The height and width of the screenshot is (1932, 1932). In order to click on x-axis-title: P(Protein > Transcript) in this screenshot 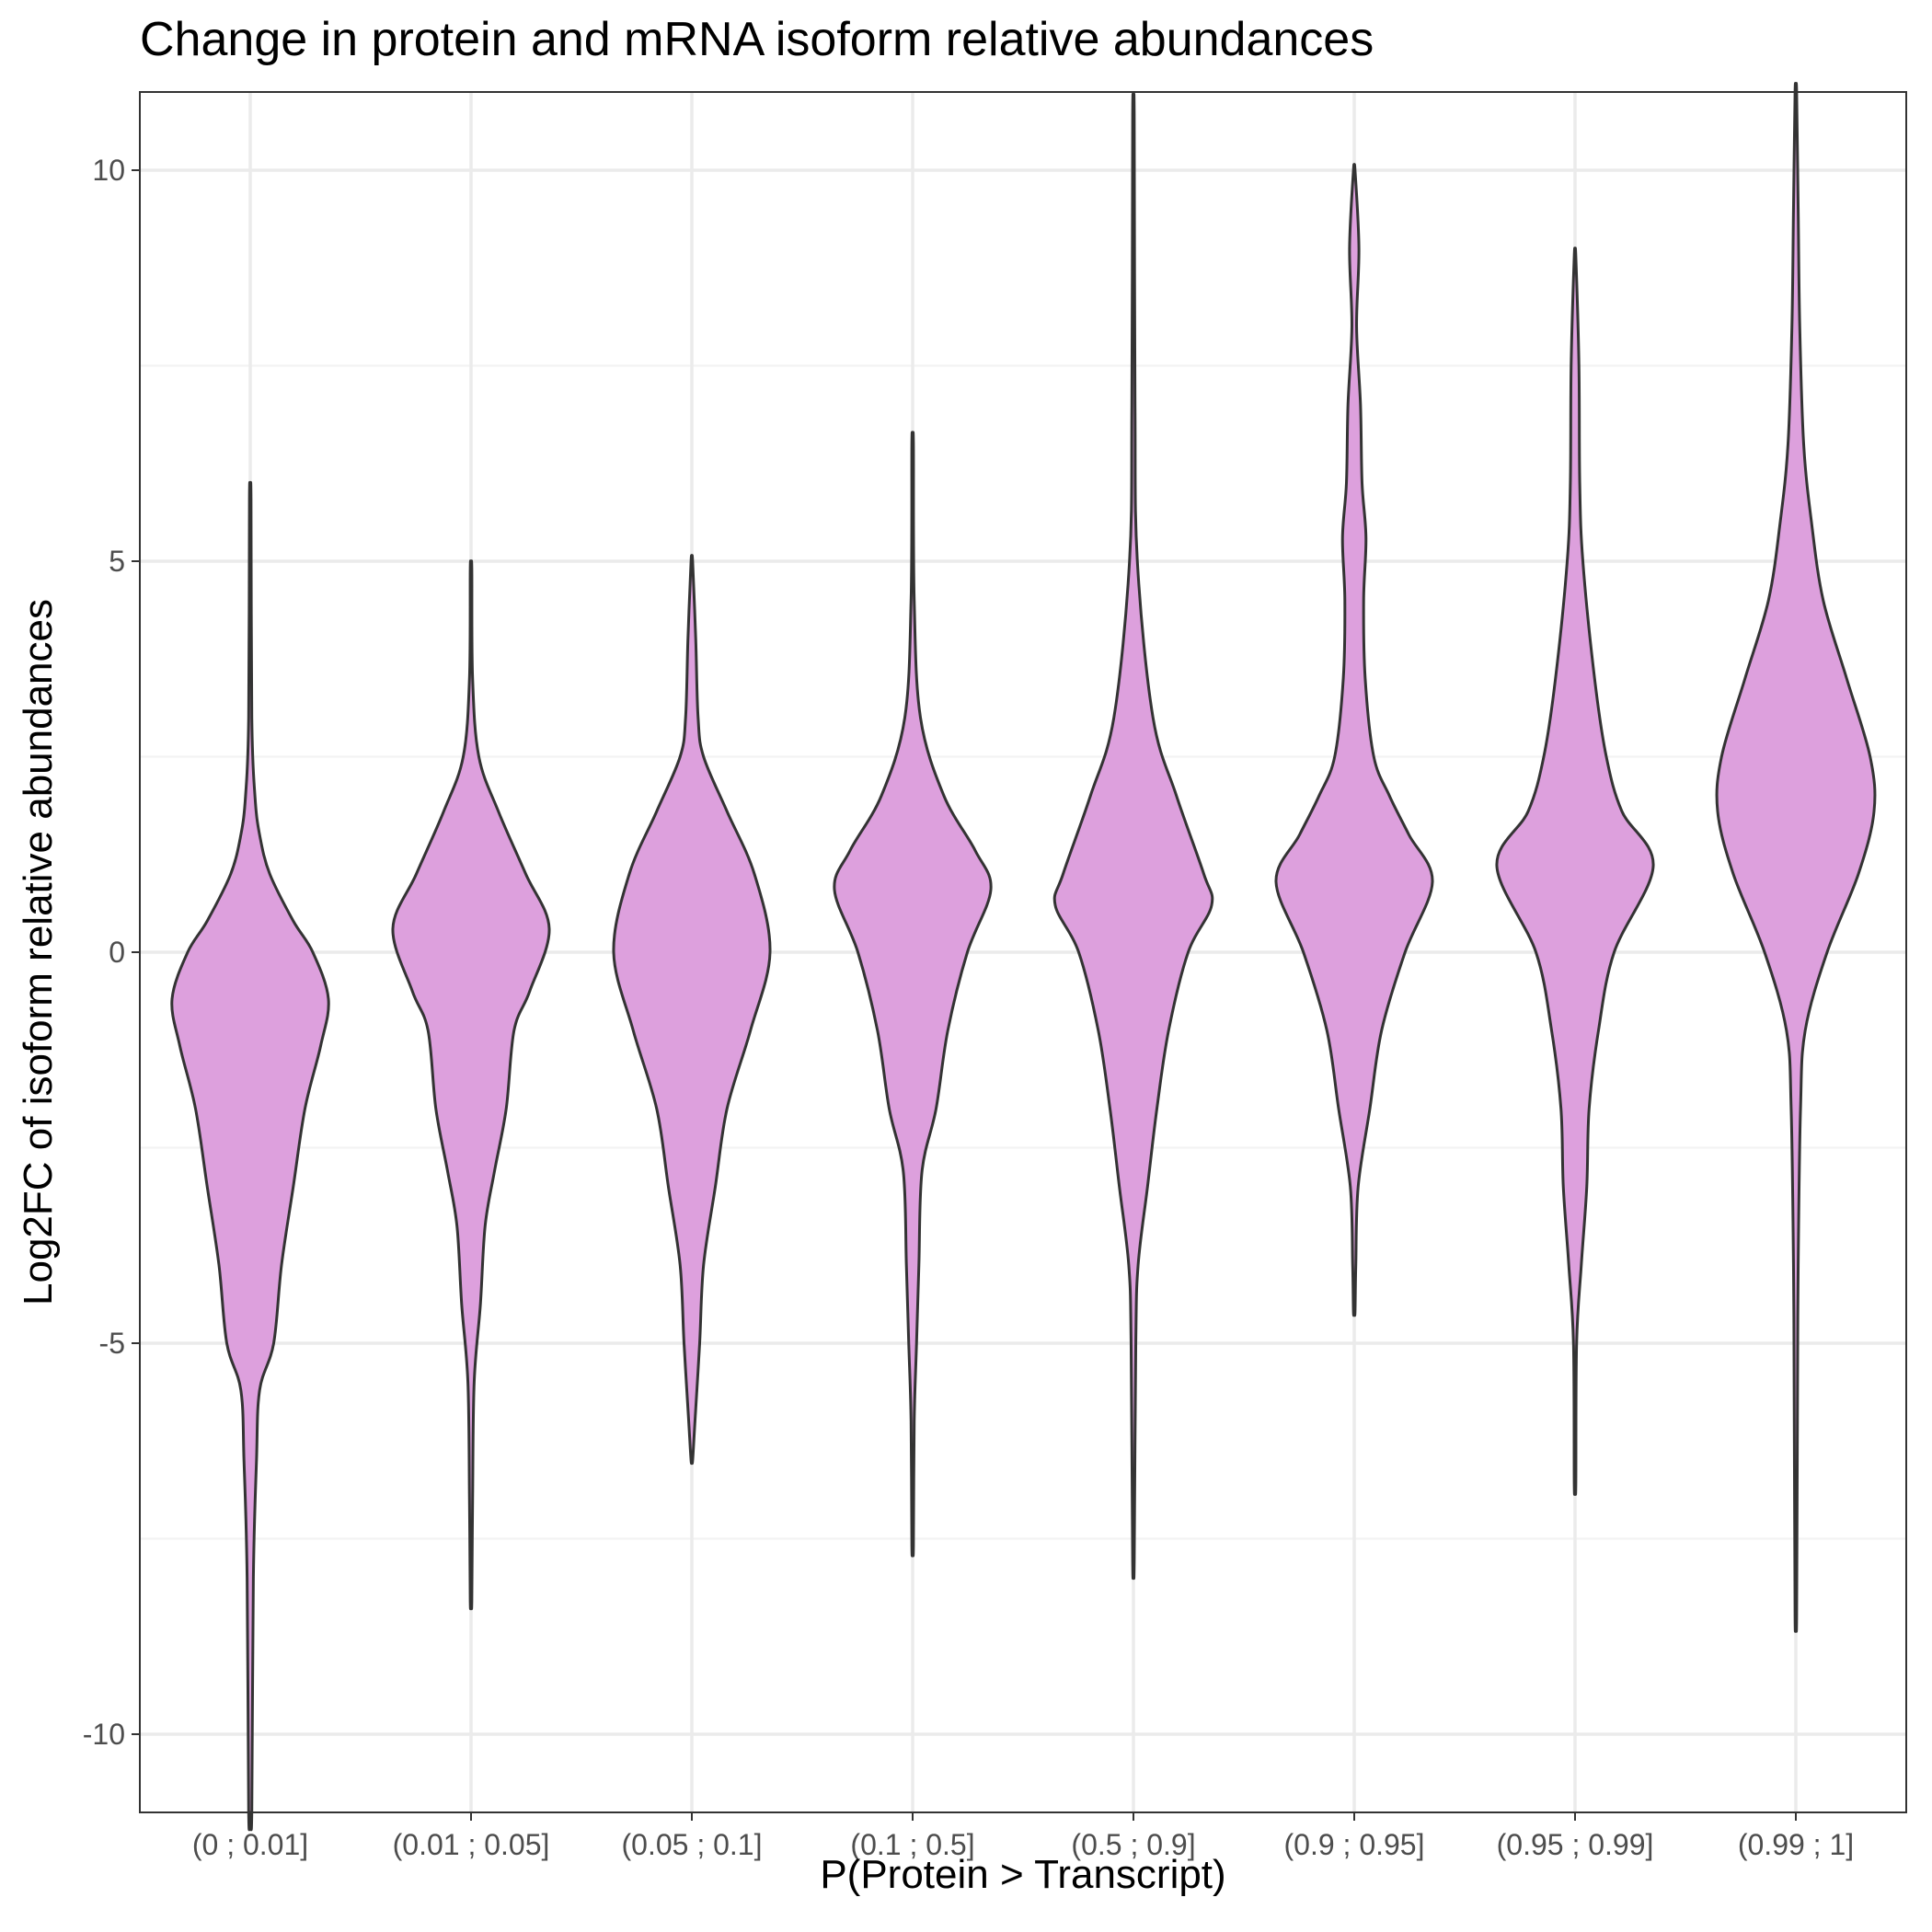, I will do `click(1022, 1874)`.